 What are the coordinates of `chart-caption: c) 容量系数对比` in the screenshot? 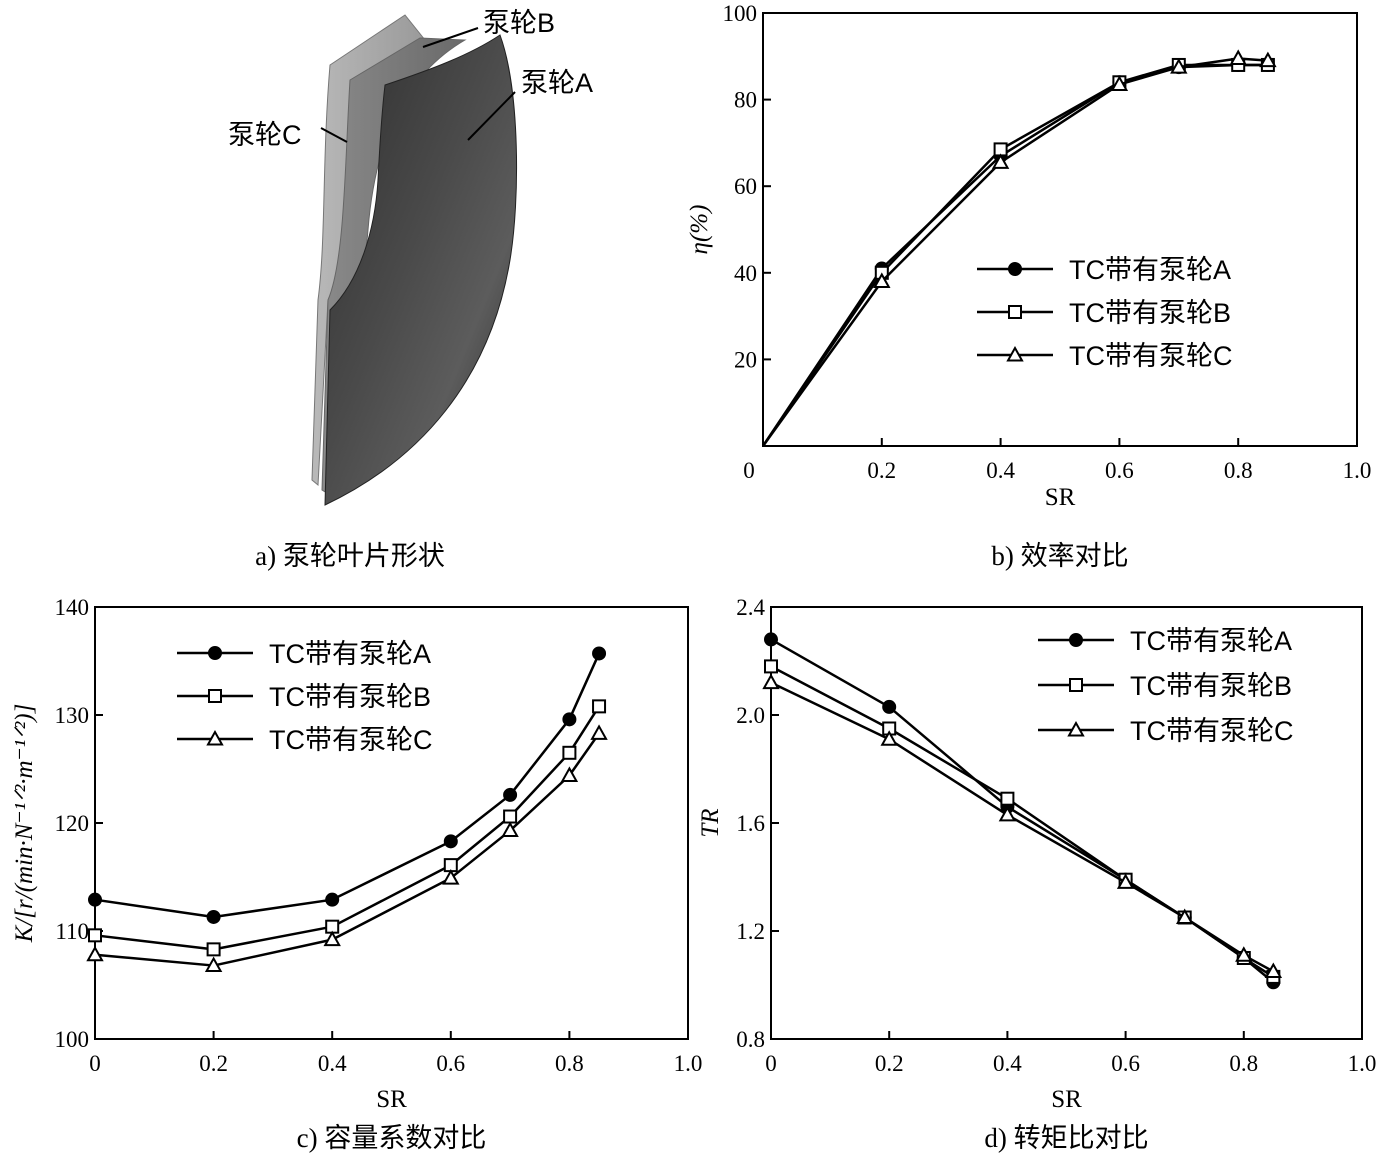 It's located at (392, 1138).